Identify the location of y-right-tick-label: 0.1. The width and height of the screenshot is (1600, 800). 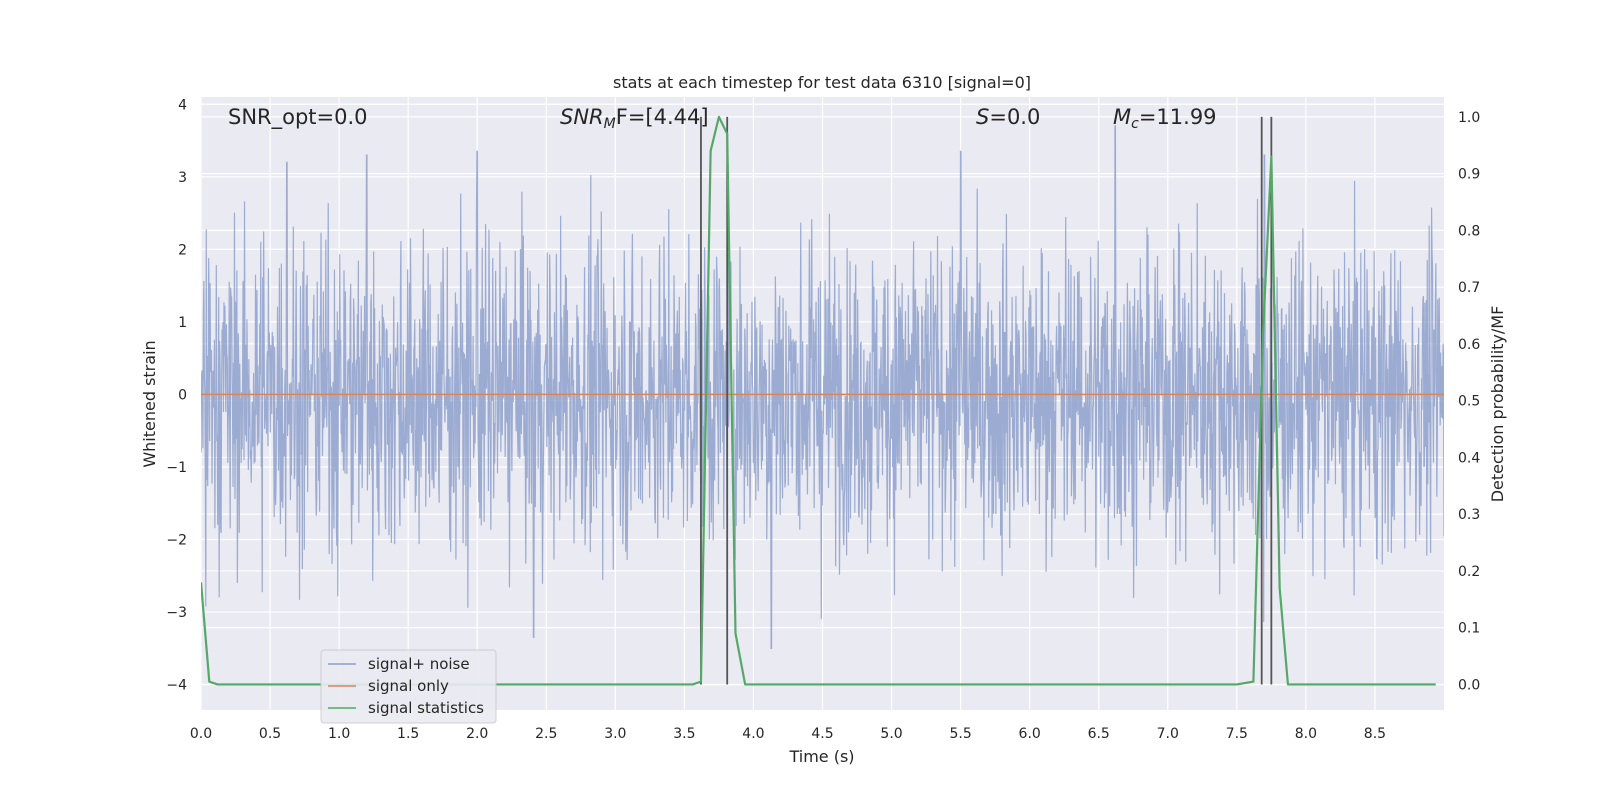
(1469, 629).